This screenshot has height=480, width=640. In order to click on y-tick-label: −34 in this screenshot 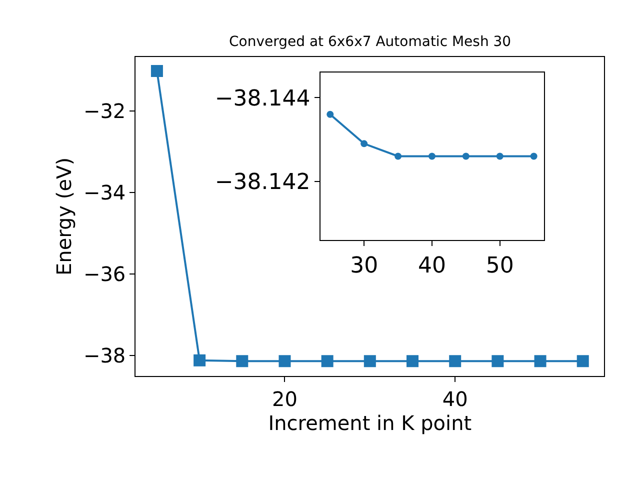, I will do `click(104, 192)`.